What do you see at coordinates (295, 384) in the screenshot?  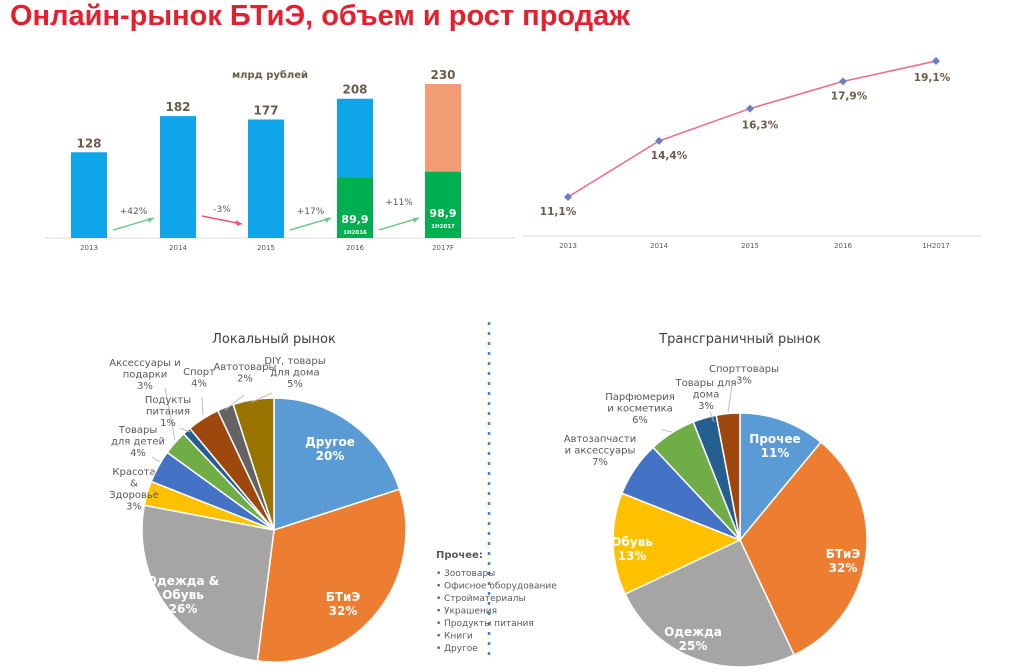 I see `pie-percent: 5%` at bounding box center [295, 384].